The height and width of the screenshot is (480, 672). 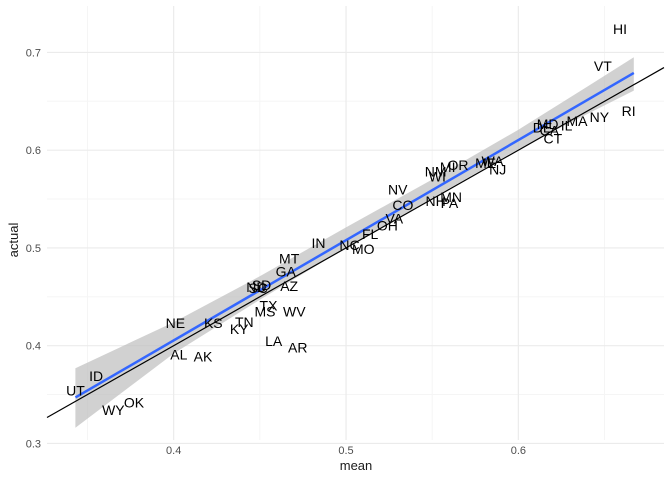 I want to click on x-tick-label: 0.5, so click(x=345, y=451).